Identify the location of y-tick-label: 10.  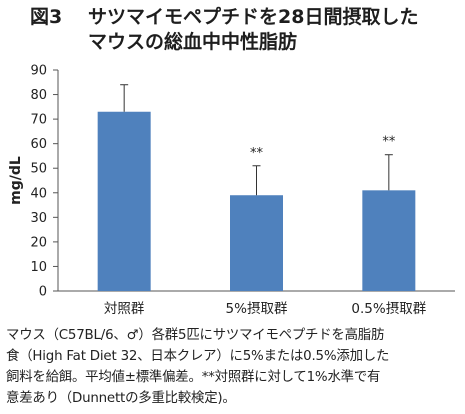
(38, 267).